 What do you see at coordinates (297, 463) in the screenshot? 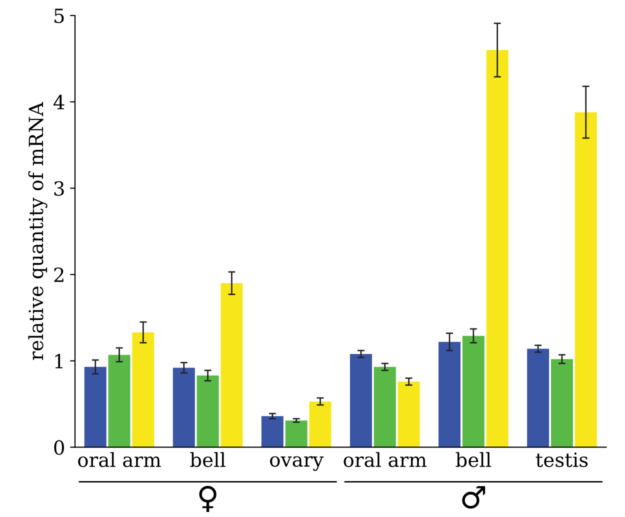
I see `x-tick-label: ovary` at bounding box center [297, 463].